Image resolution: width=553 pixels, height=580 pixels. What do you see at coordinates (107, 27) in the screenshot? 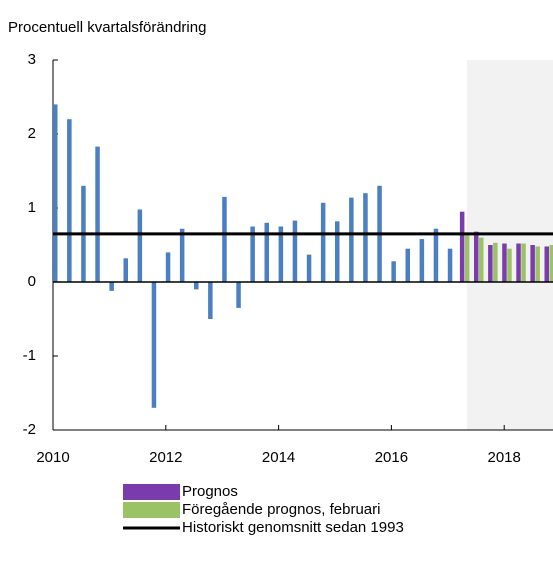
I see `chart-title: Procentuell kvartalsförändring` at bounding box center [107, 27].